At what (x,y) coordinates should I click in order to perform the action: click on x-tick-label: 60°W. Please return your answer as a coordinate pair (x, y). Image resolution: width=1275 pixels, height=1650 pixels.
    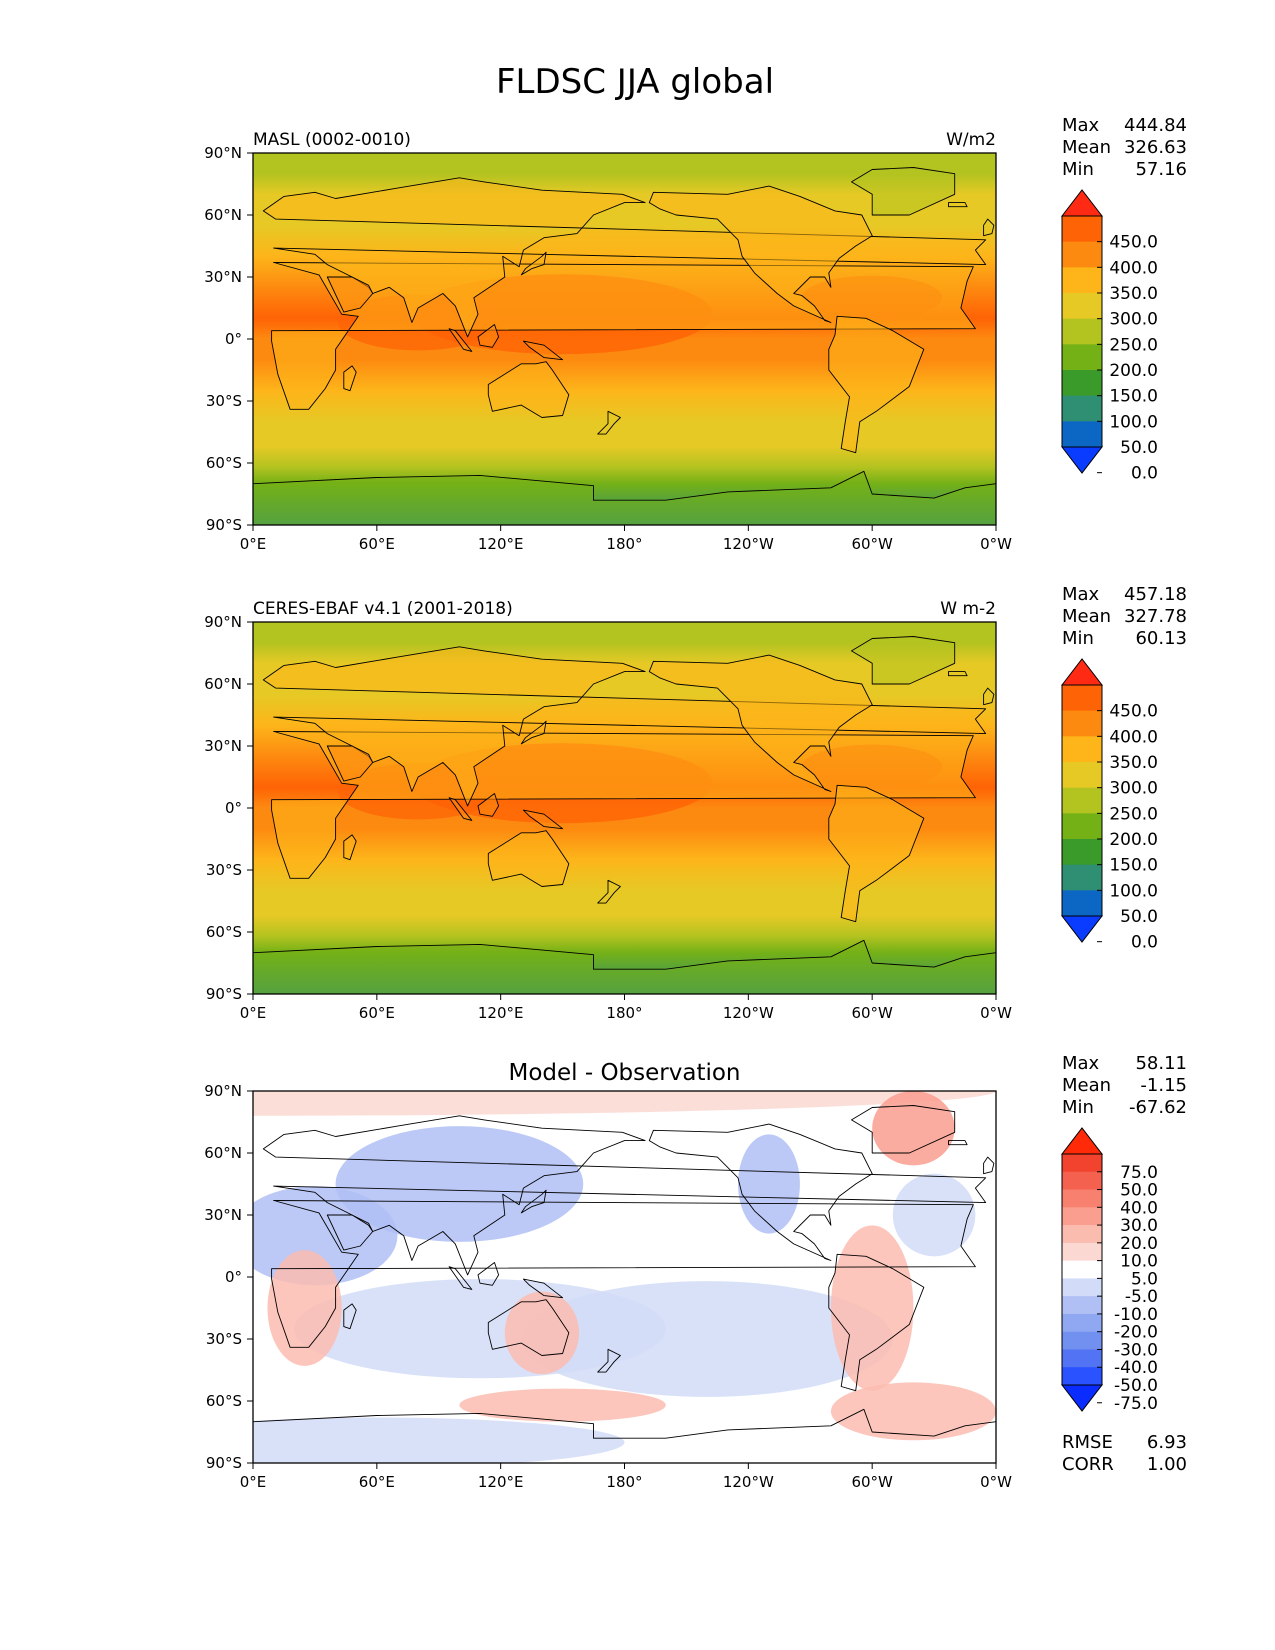
    Looking at the image, I should click on (872, 1482).